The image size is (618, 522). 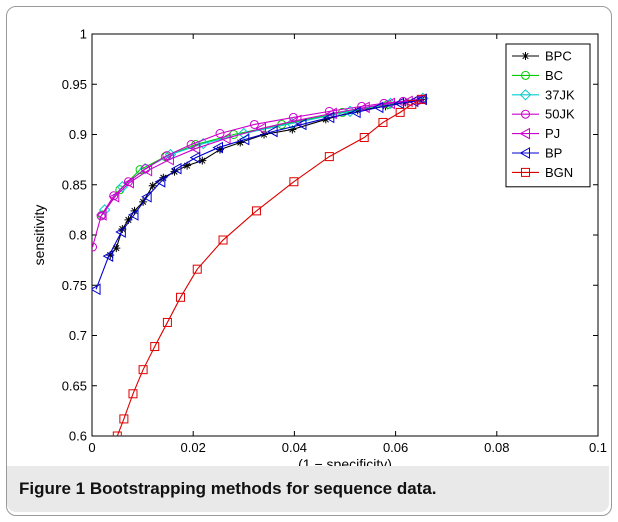 I want to click on y-tick-label: 0.7, so click(x=78, y=335).